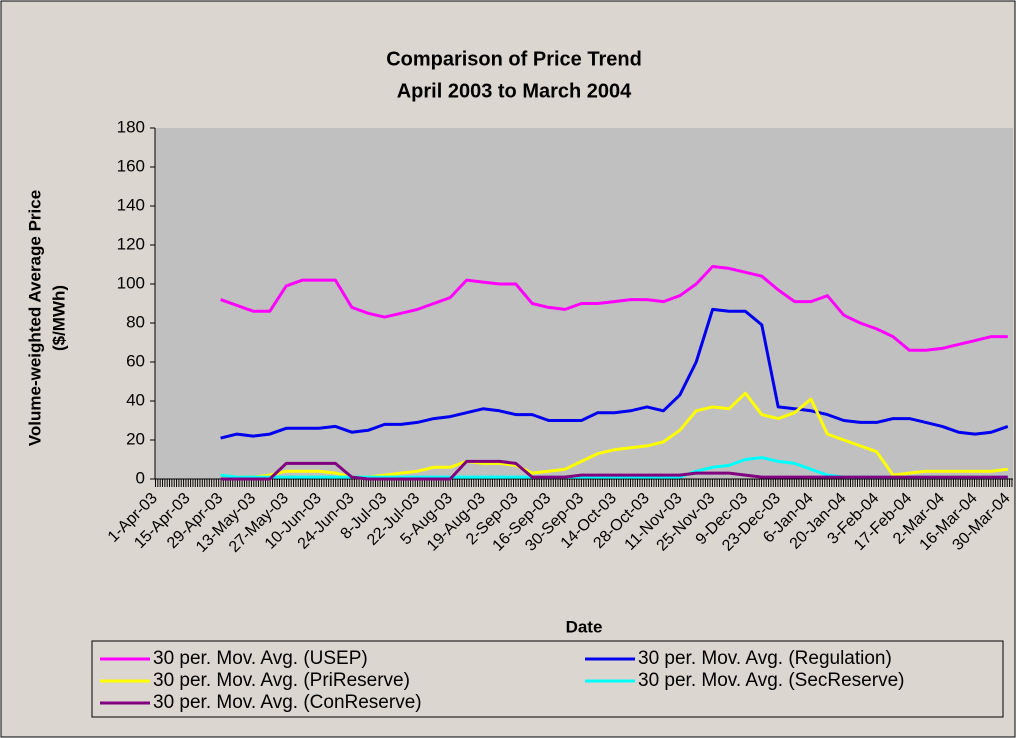 The image size is (1016, 738). What do you see at coordinates (140, 477) in the screenshot?
I see `y-tick-label: 0` at bounding box center [140, 477].